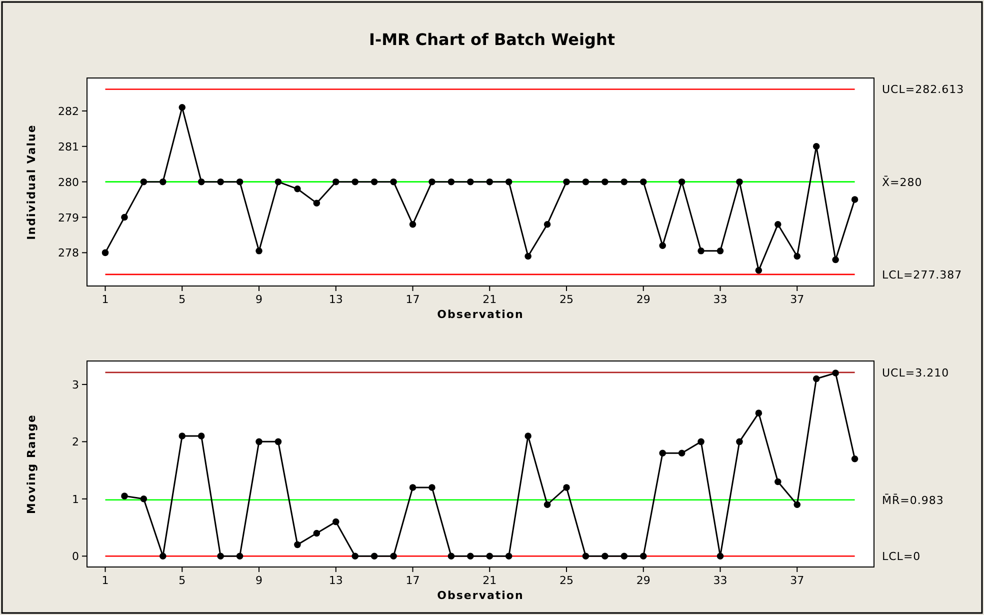  I want to click on ref-line-label: LCL=0, so click(901, 557).